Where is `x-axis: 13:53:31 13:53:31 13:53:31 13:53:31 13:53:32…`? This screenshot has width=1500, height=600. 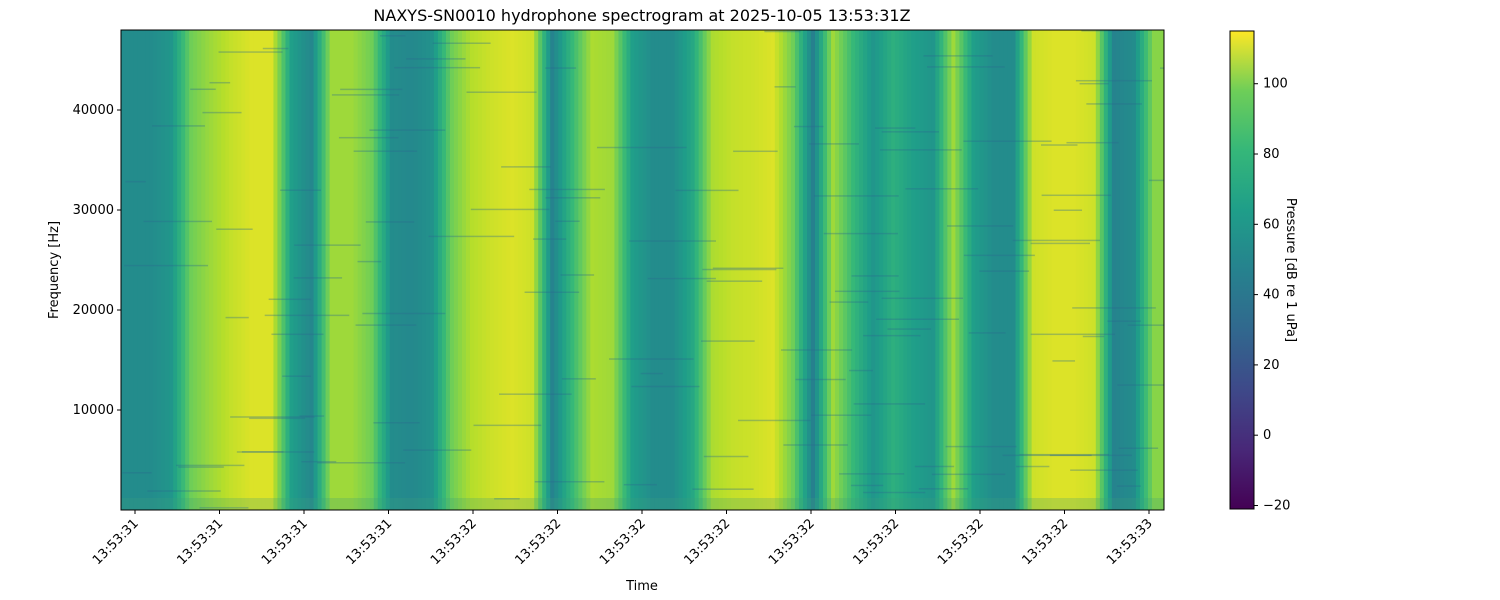 x-axis: 13:53:31 13:53:31 13:53:31 13:53:31 13:53:32… is located at coordinates (623, 539).